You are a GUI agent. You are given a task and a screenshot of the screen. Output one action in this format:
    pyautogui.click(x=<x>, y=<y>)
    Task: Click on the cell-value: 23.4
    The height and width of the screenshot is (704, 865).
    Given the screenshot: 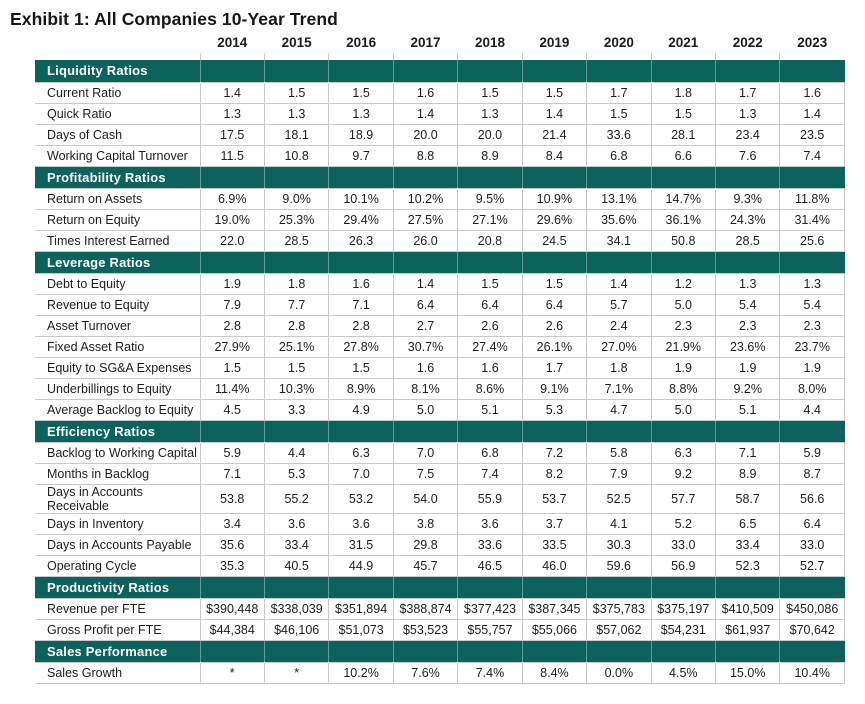 What is the action you would take?
    pyautogui.click(x=747, y=134)
    